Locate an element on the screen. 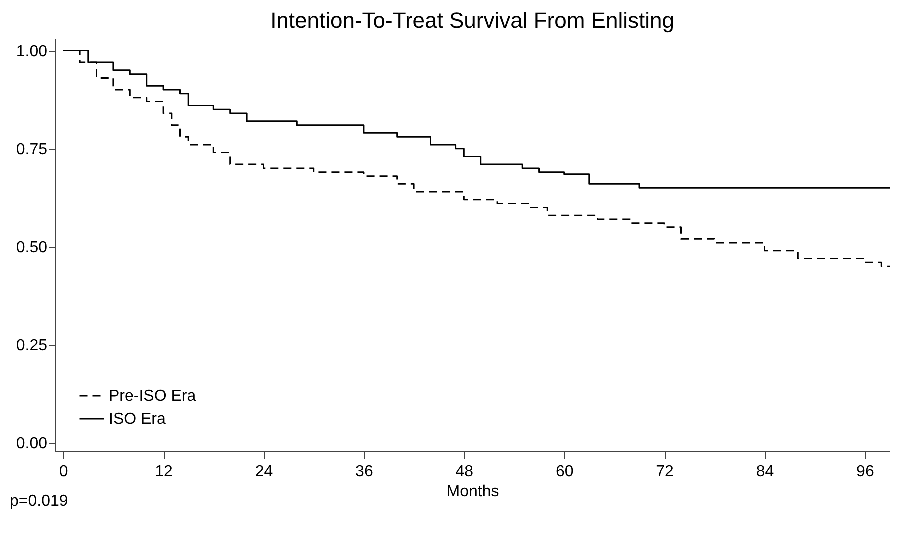  text: p=0.019 is located at coordinates (39, 501).